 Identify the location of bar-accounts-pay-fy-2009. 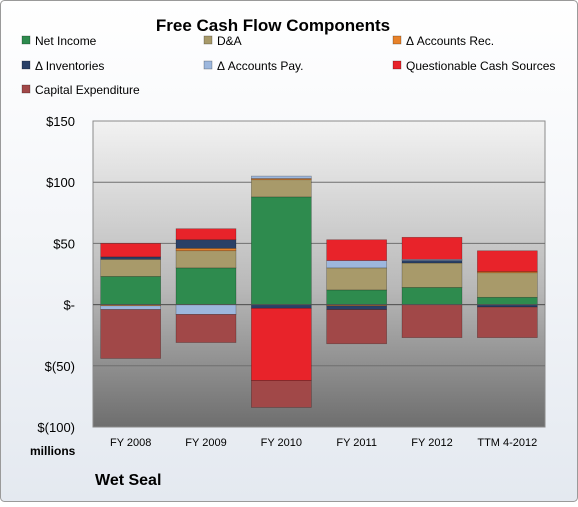
(206, 309).